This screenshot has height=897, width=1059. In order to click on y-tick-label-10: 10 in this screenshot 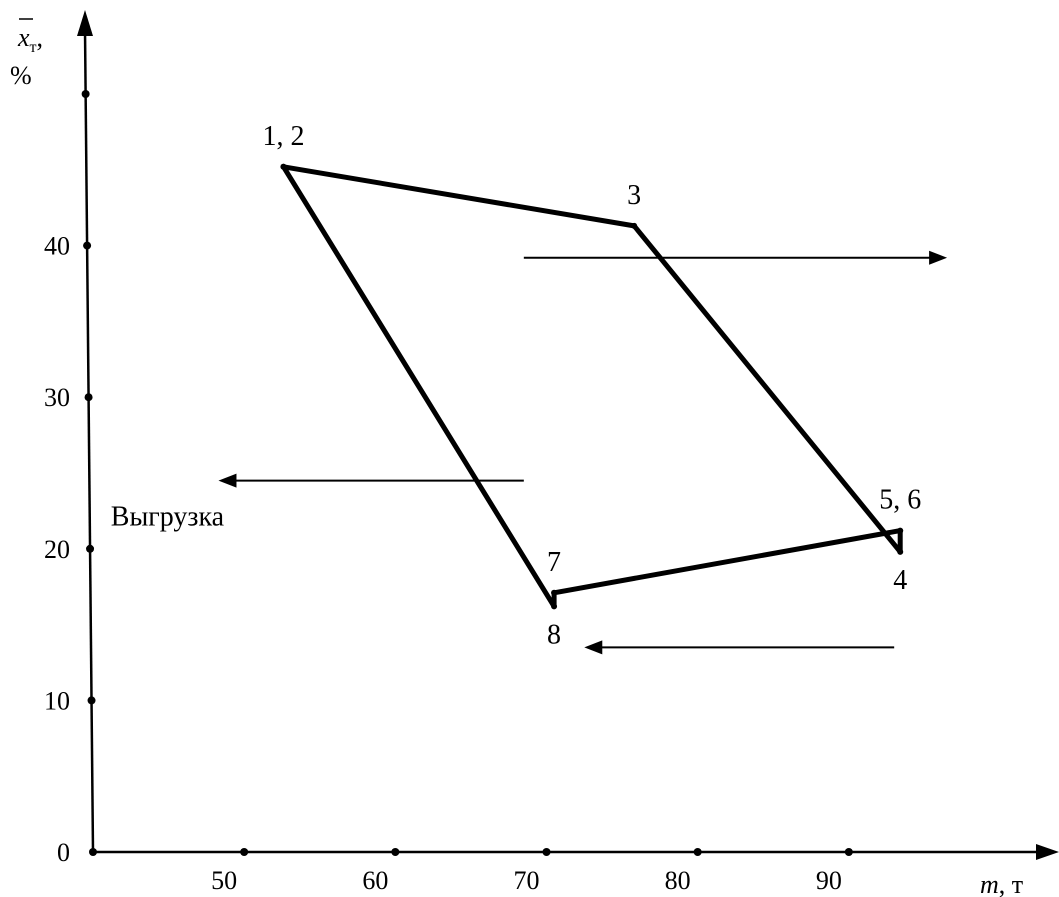, I will do `click(57, 700)`.